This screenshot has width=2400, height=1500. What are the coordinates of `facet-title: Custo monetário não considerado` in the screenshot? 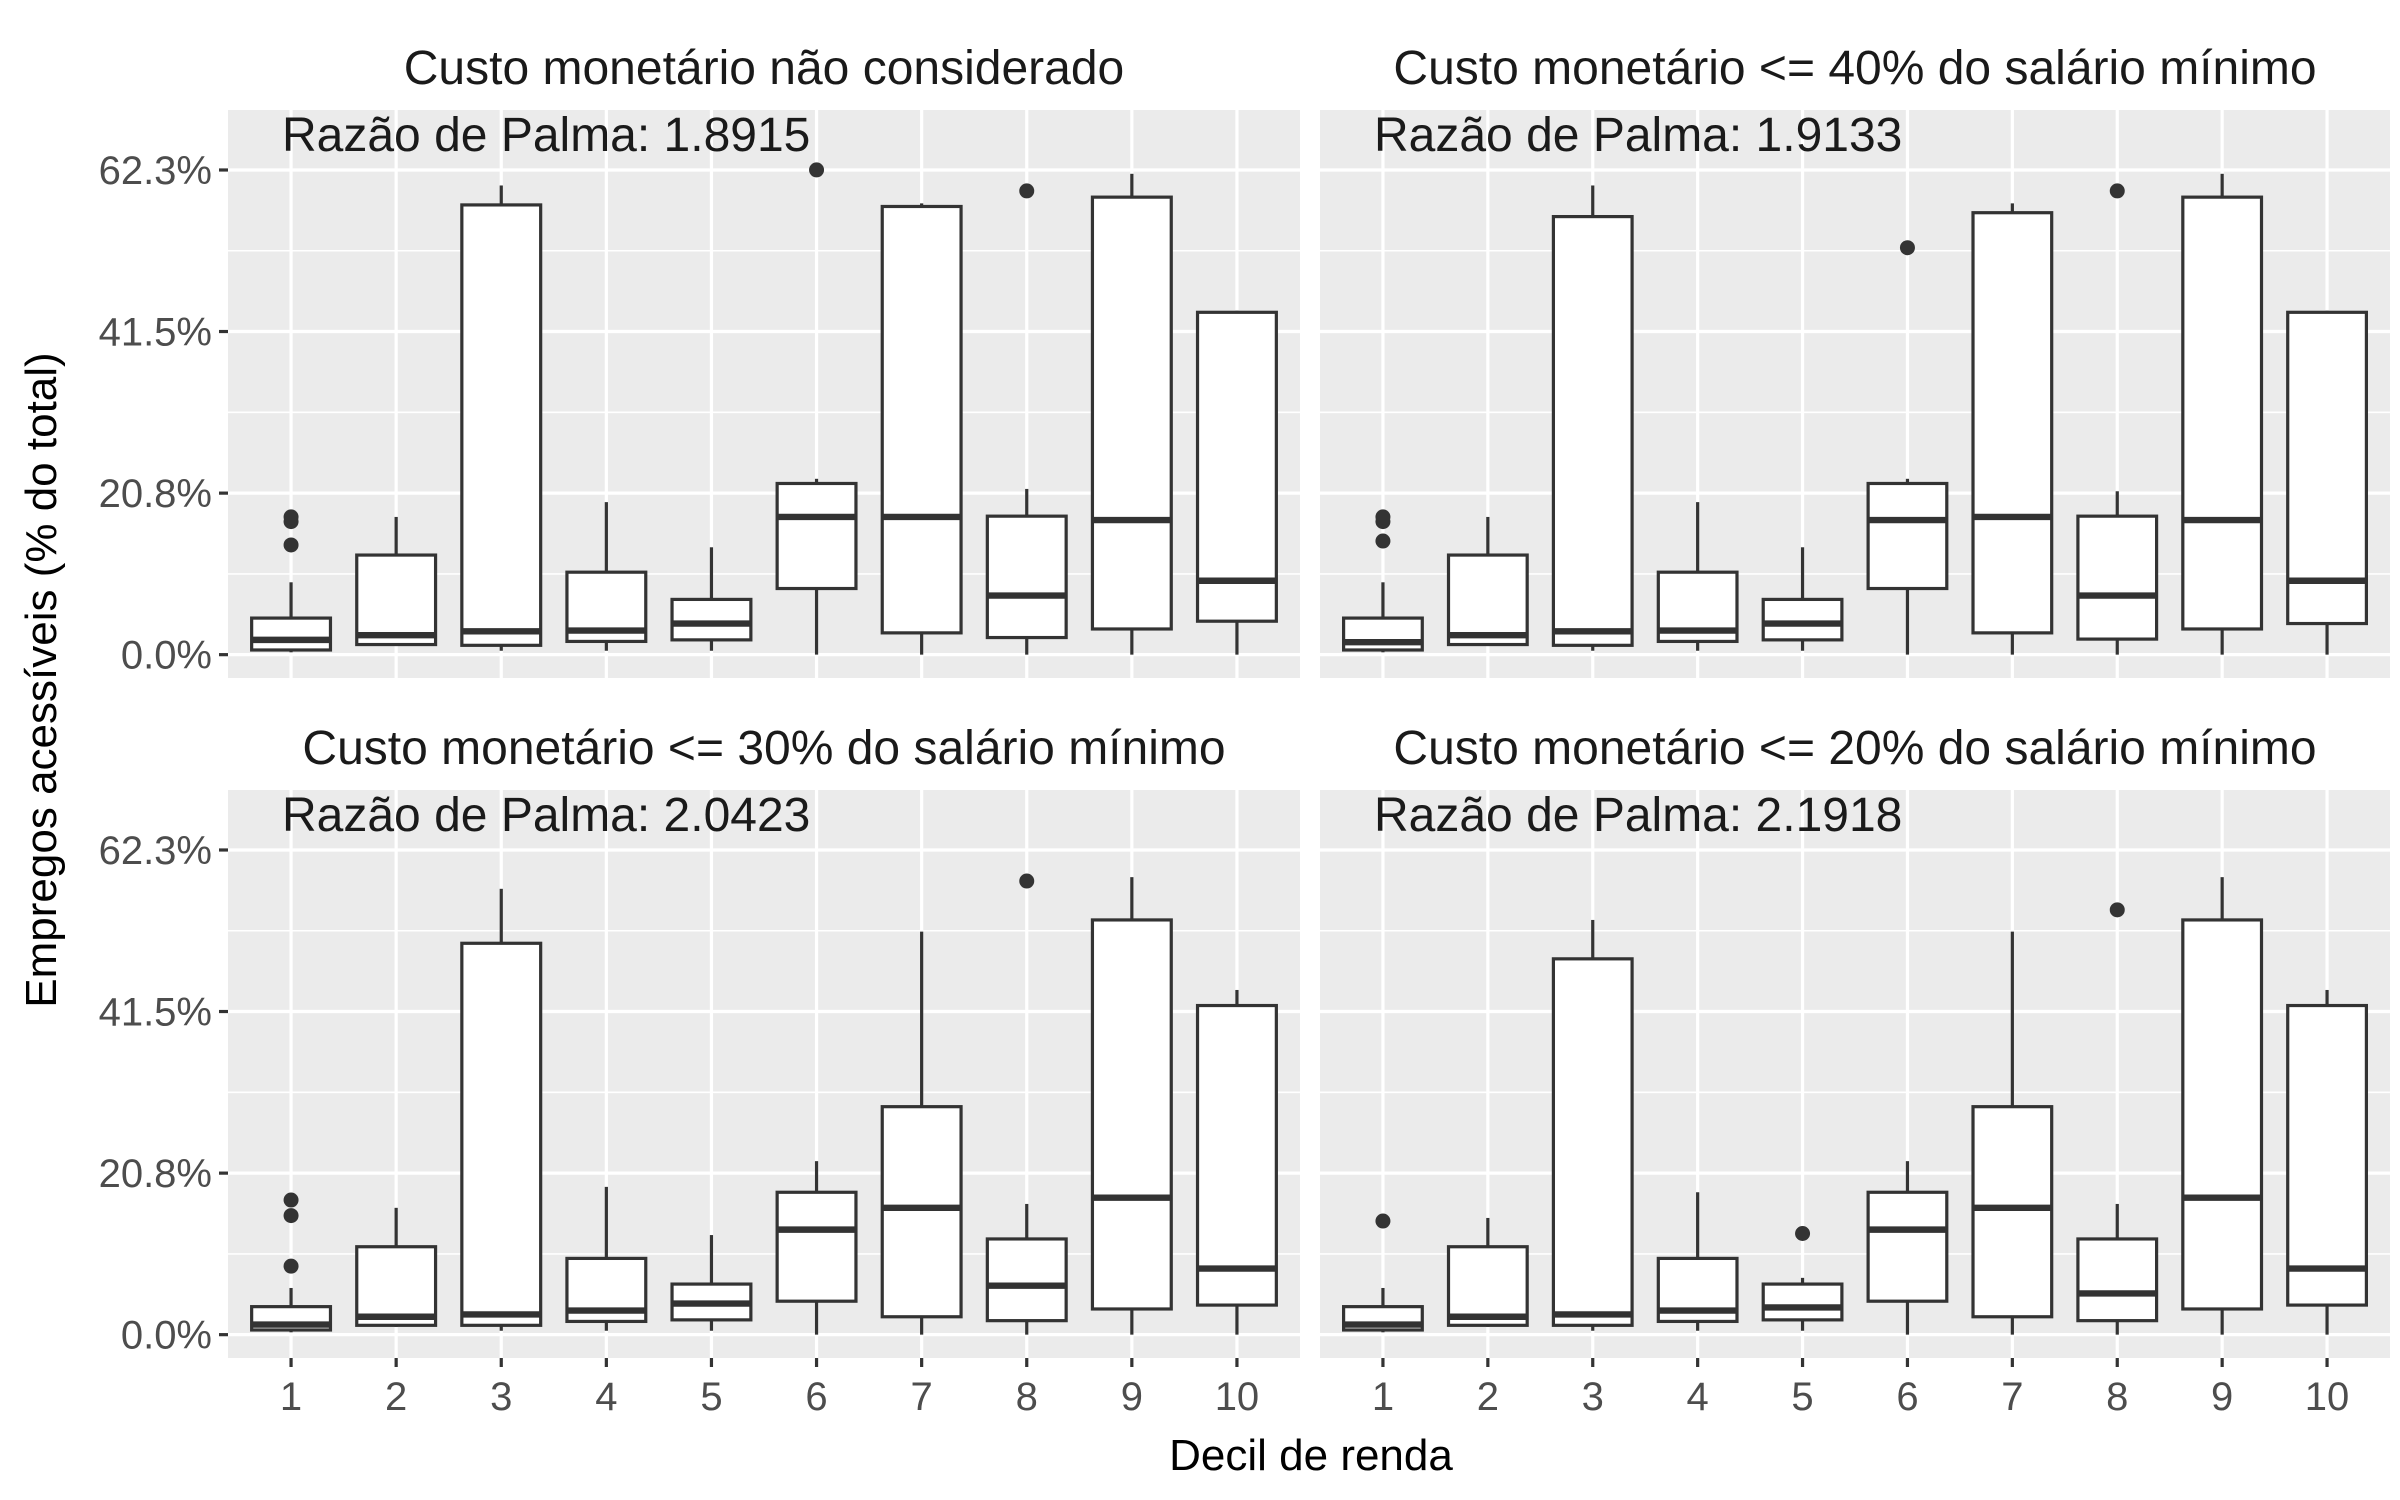 It's located at (764, 68).